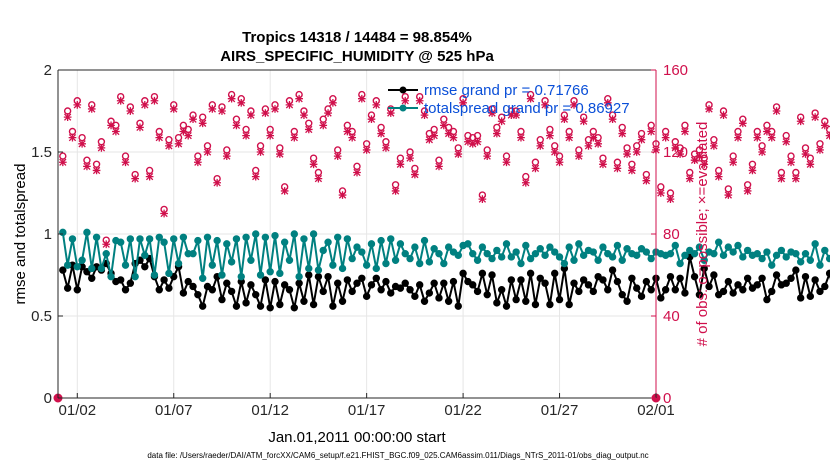 The image size is (830, 470). I want to click on totalspread-line, so click(445, 255).